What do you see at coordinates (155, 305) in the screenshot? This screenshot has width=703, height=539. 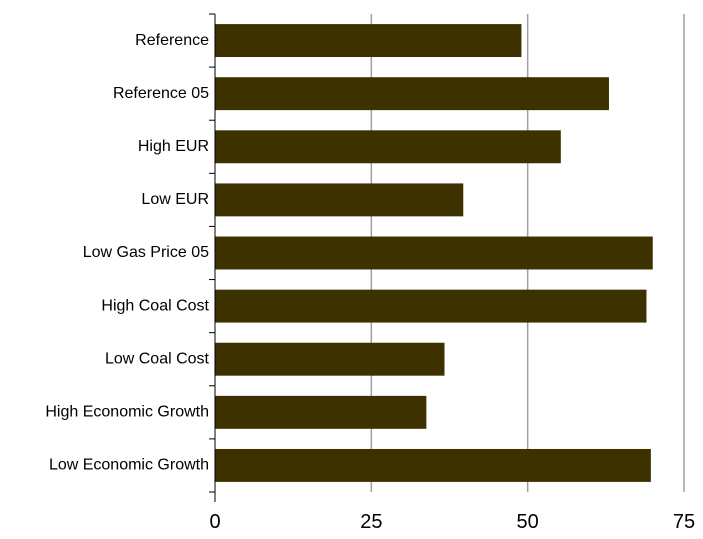 I see `category-label: High Coal Cost` at bounding box center [155, 305].